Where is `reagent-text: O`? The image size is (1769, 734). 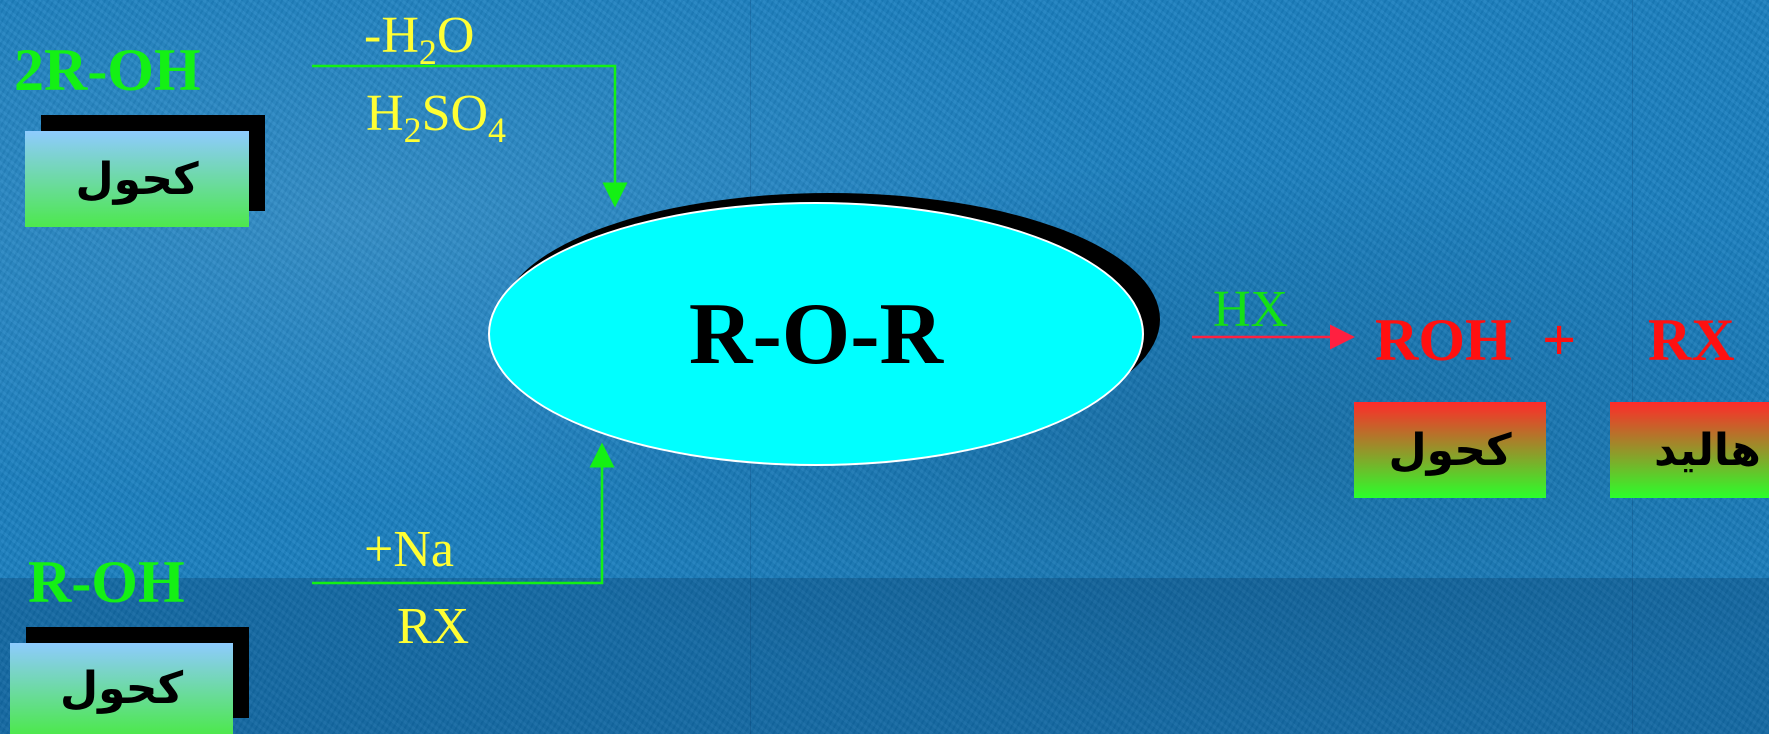 reagent-text: O is located at coordinates (455, 35).